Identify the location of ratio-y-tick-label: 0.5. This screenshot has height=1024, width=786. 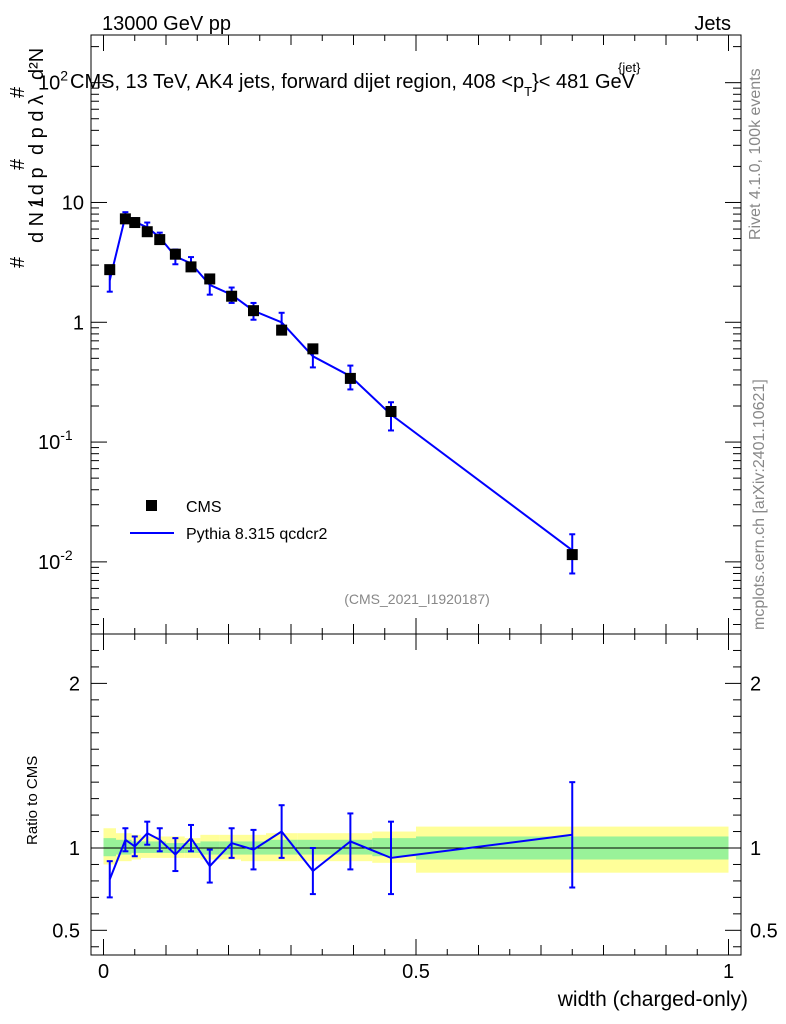
(66, 931).